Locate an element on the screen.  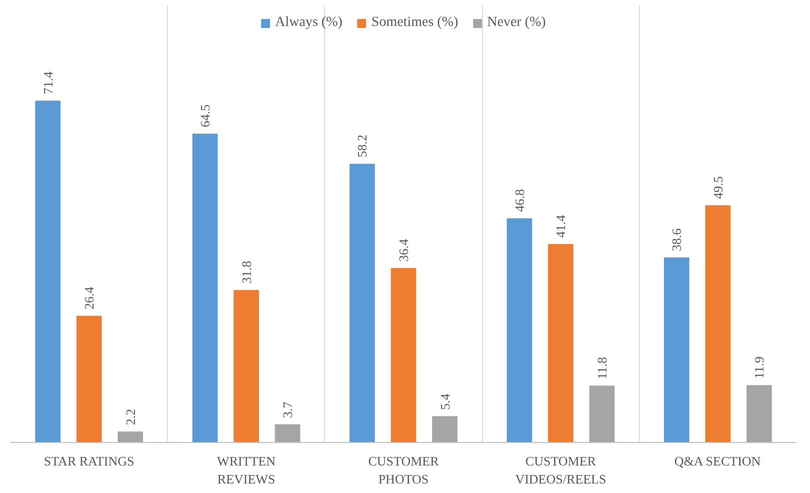
data-label: 11.8 is located at coordinates (602, 368).